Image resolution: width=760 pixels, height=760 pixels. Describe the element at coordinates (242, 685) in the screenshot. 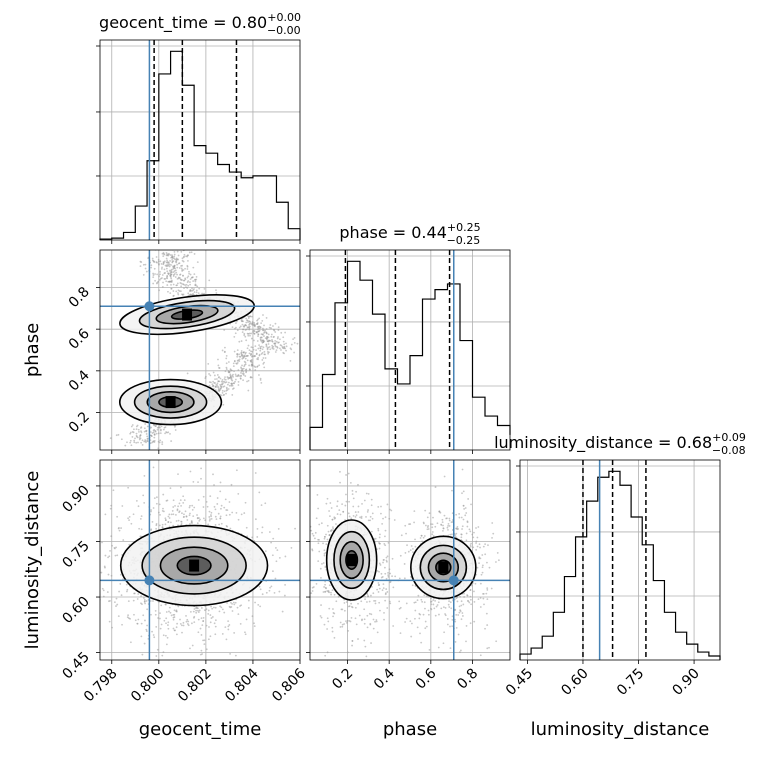

I see `xtick-label-geocent_time-3: 0.804` at that location.